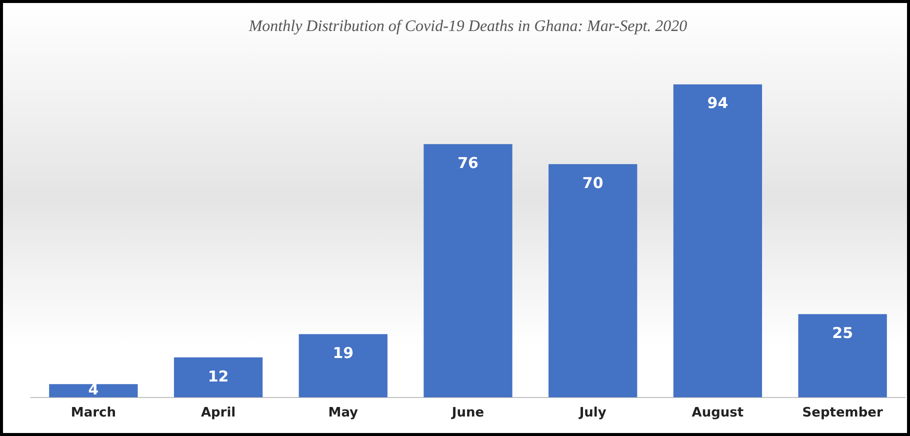  What do you see at coordinates (593, 183) in the screenshot?
I see `data-label: 70` at bounding box center [593, 183].